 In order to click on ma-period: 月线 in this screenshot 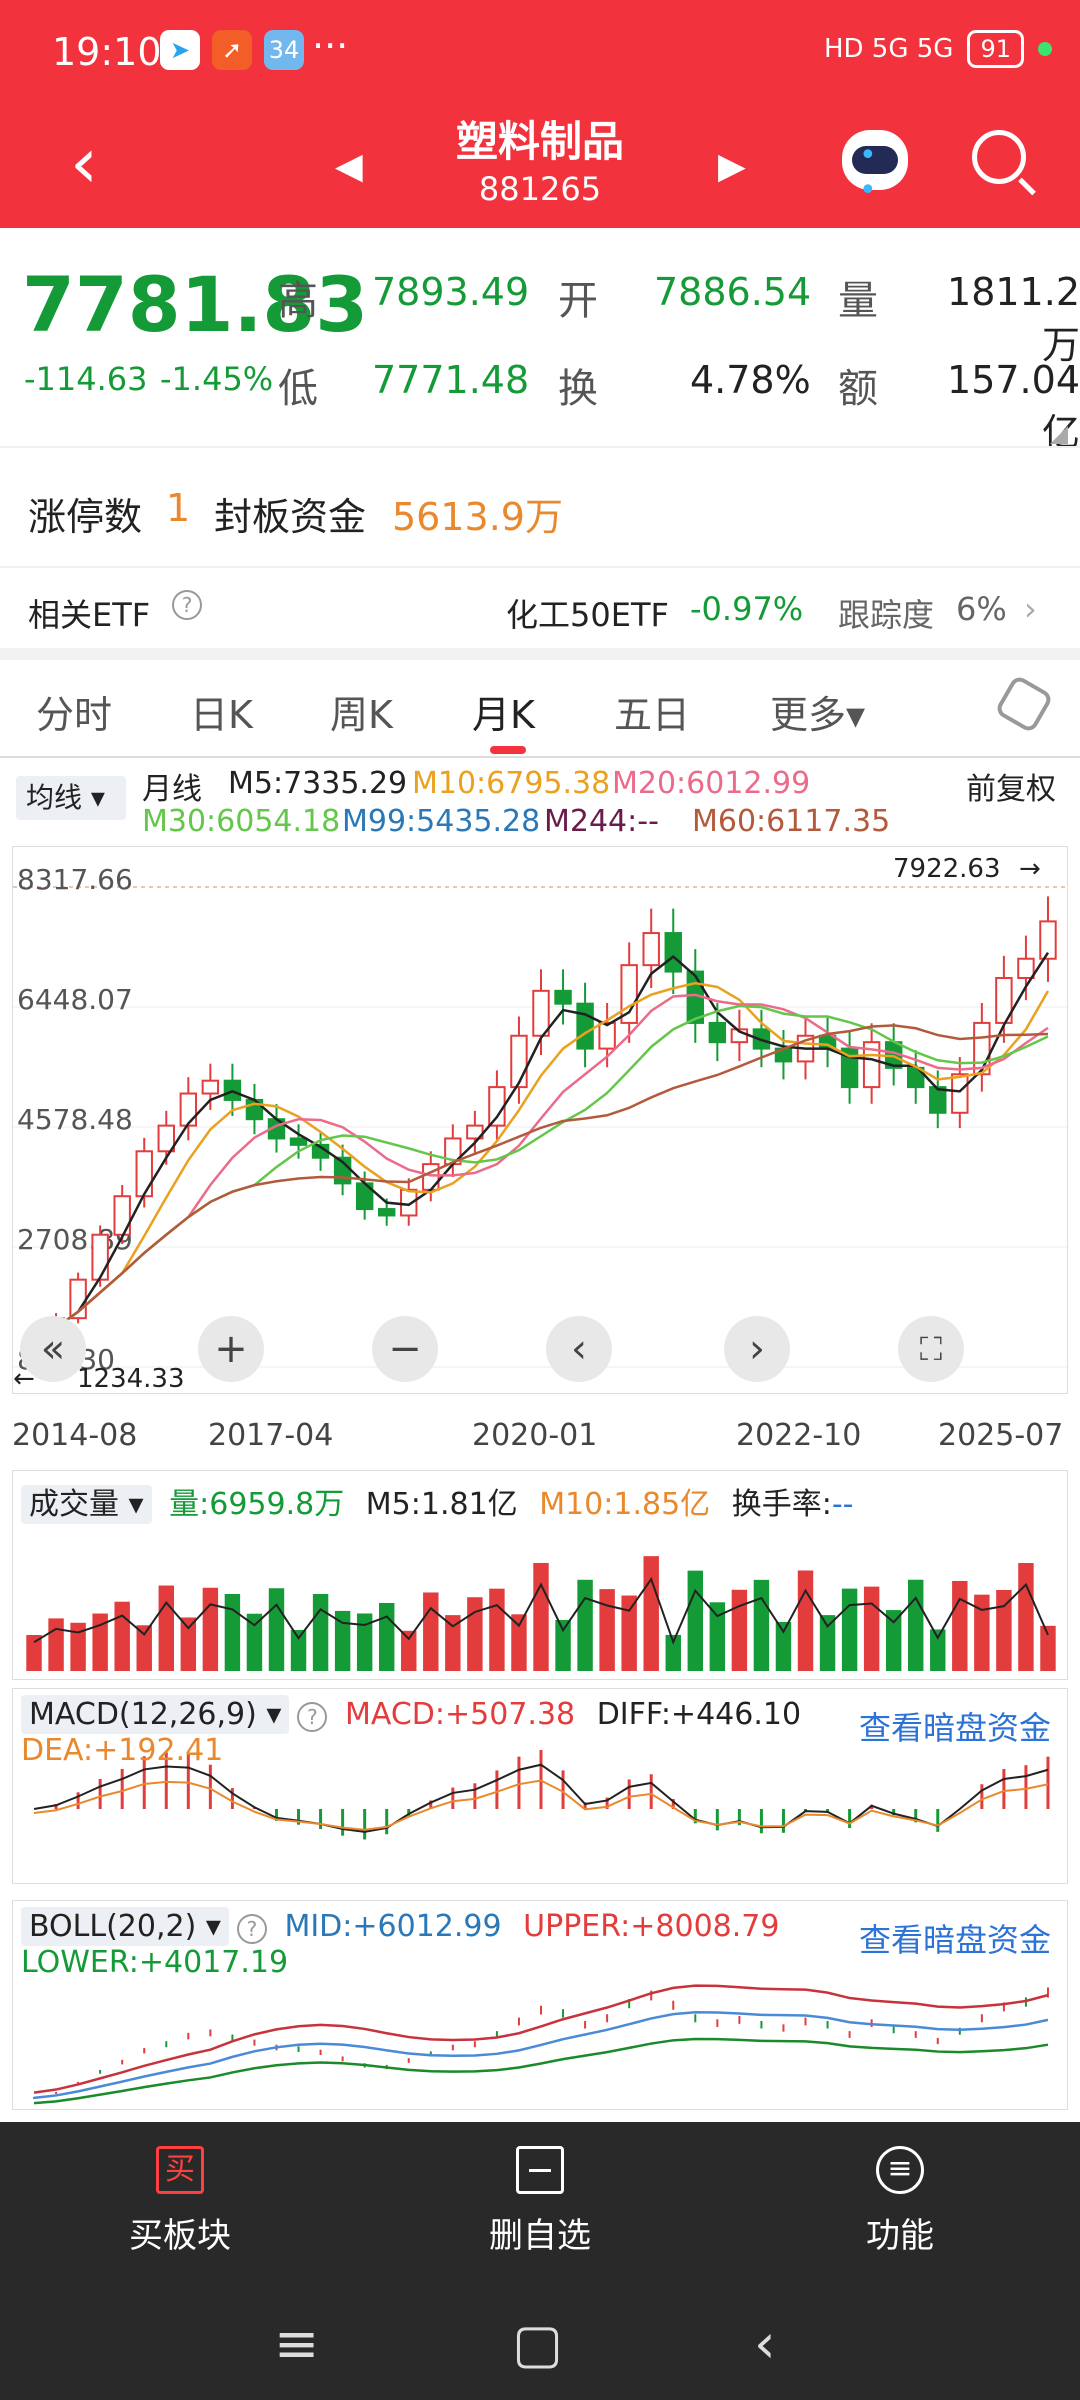, I will do `click(172, 789)`.